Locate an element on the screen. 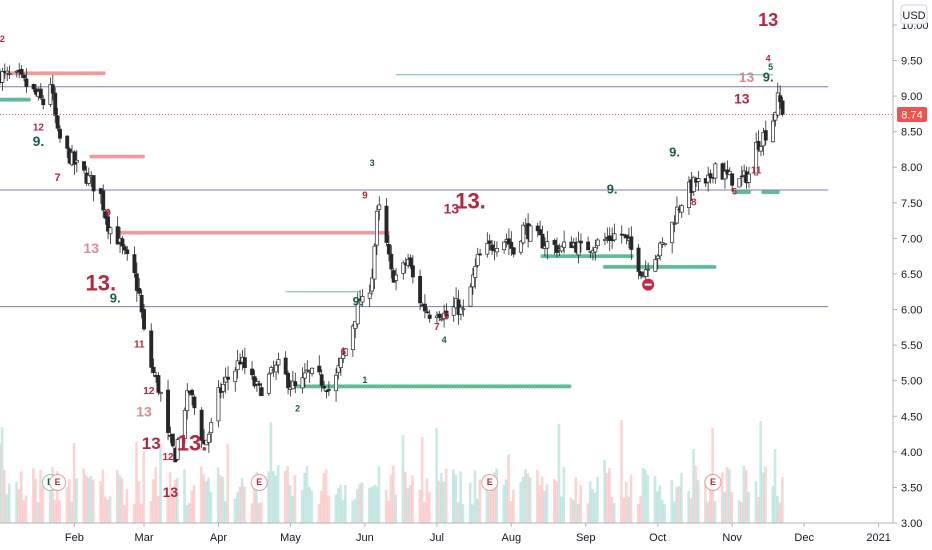  x-tick-label: Nov is located at coordinates (732, 538).